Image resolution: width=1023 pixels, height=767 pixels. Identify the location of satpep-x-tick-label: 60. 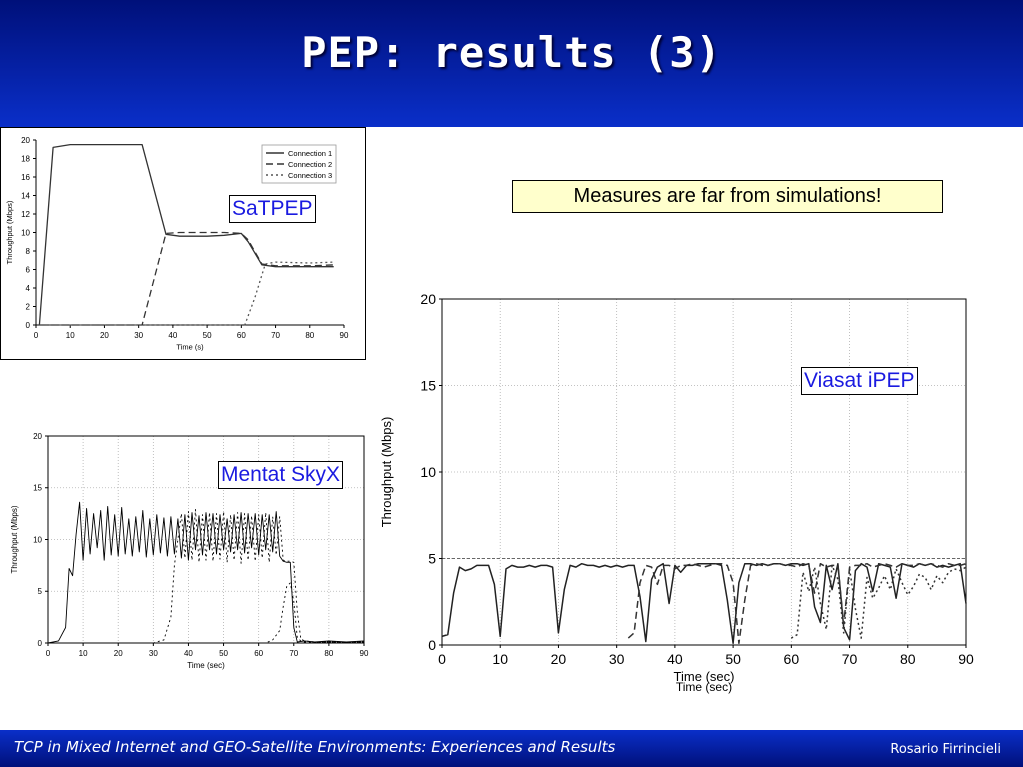
(241, 335).